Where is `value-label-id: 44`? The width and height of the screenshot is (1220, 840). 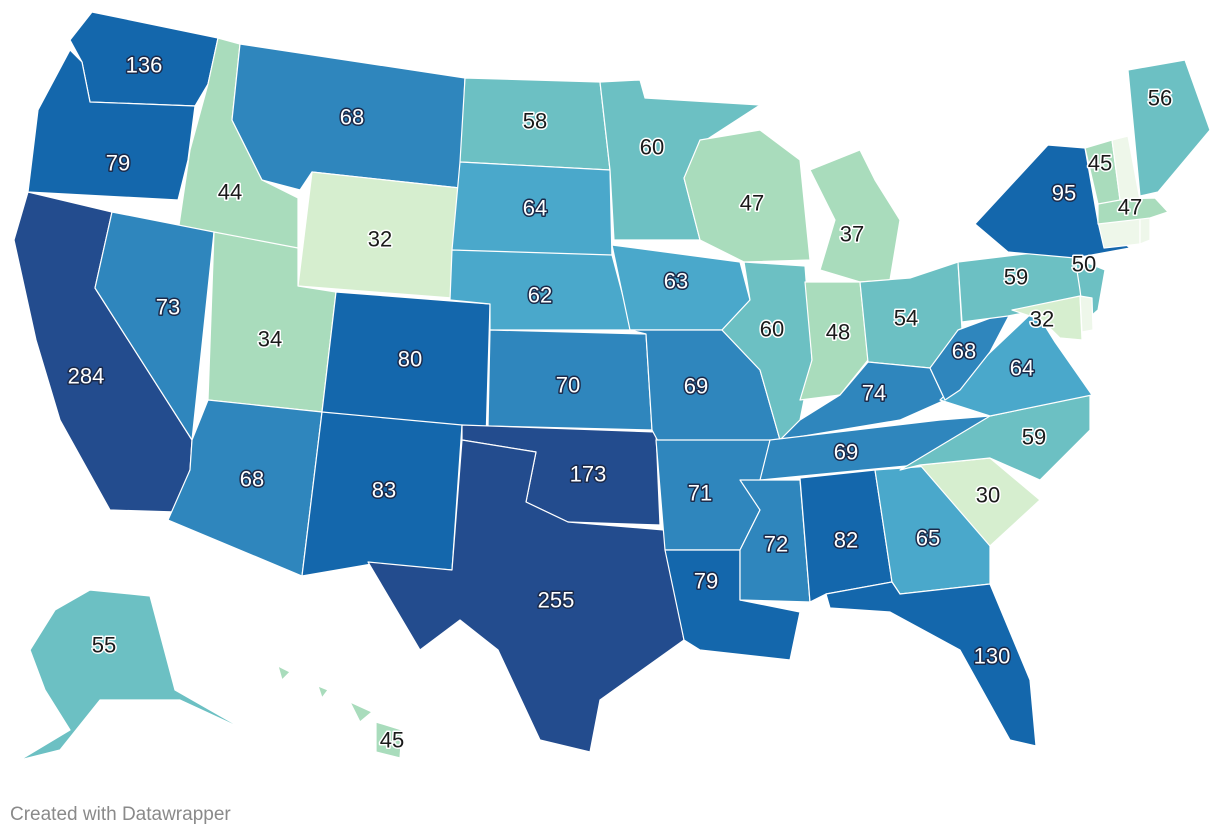
value-label-id: 44 is located at coordinates (230, 192).